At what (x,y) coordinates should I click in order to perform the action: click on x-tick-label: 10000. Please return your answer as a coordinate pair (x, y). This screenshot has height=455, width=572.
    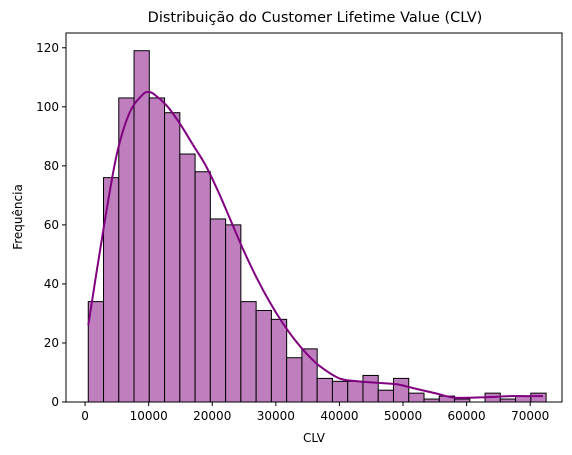
    Looking at the image, I should click on (149, 416).